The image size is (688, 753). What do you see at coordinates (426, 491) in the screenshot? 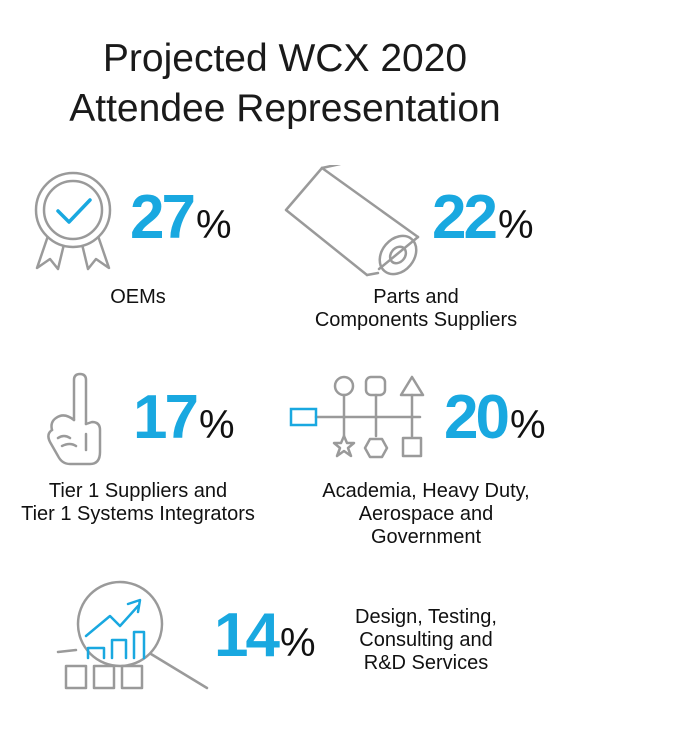
I see `label-line: Academia, Heavy Duty,` at bounding box center [426, 491].